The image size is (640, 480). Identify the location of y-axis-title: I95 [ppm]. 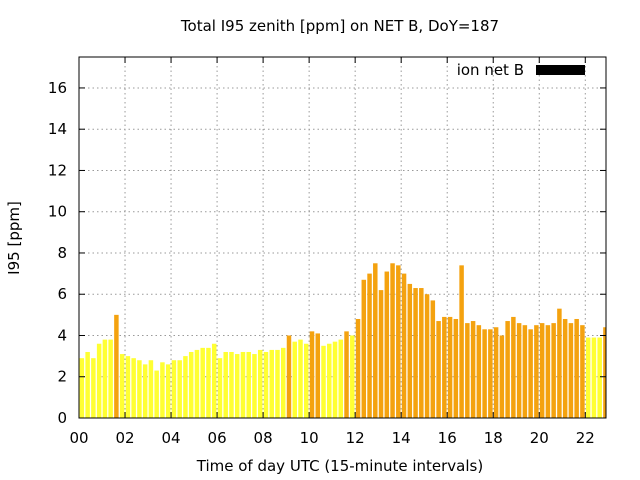
(14, 238).